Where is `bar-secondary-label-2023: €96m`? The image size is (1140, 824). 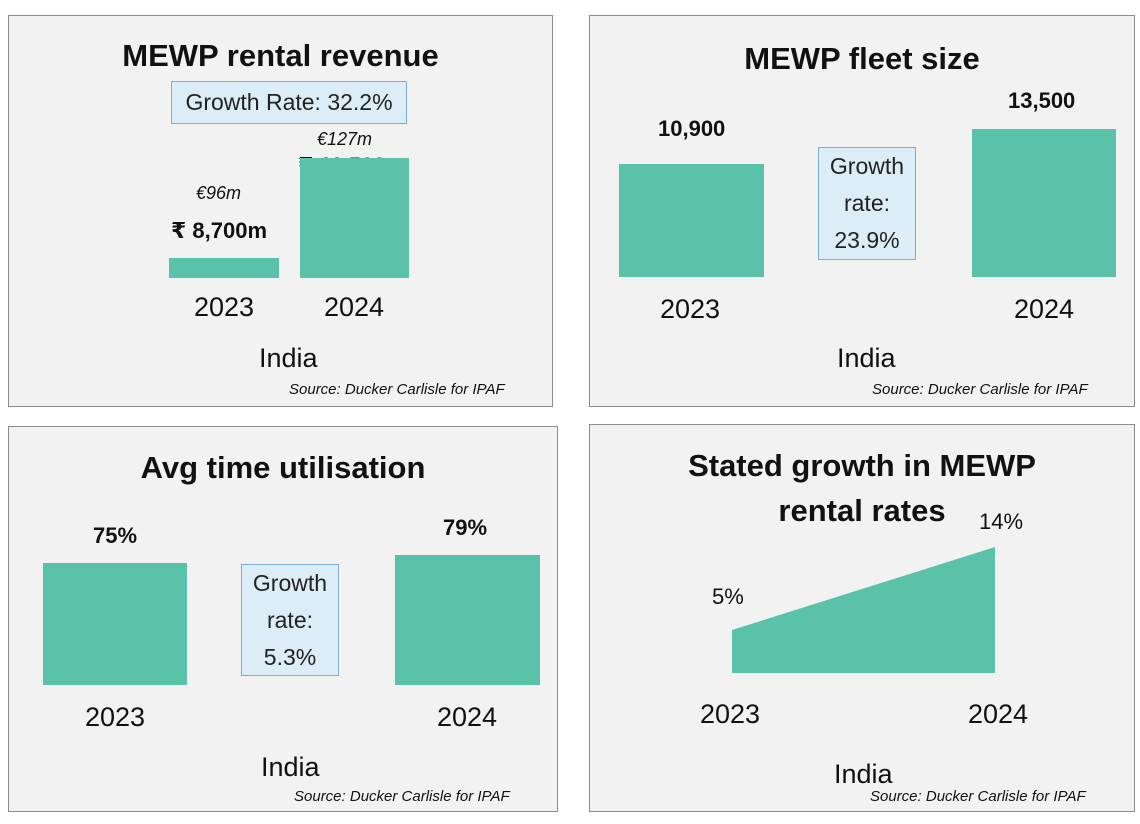 bar-secondary-label-2023: €96m is located at coordinates (219, 193).